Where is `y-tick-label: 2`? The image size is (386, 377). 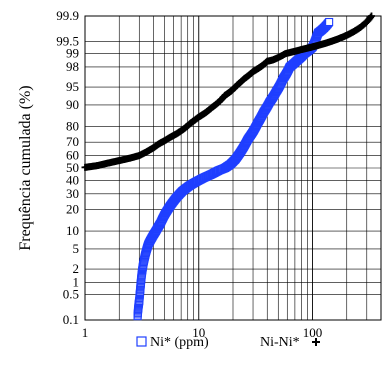 y-tick-label: 2 is located at coordinates (76, 268).